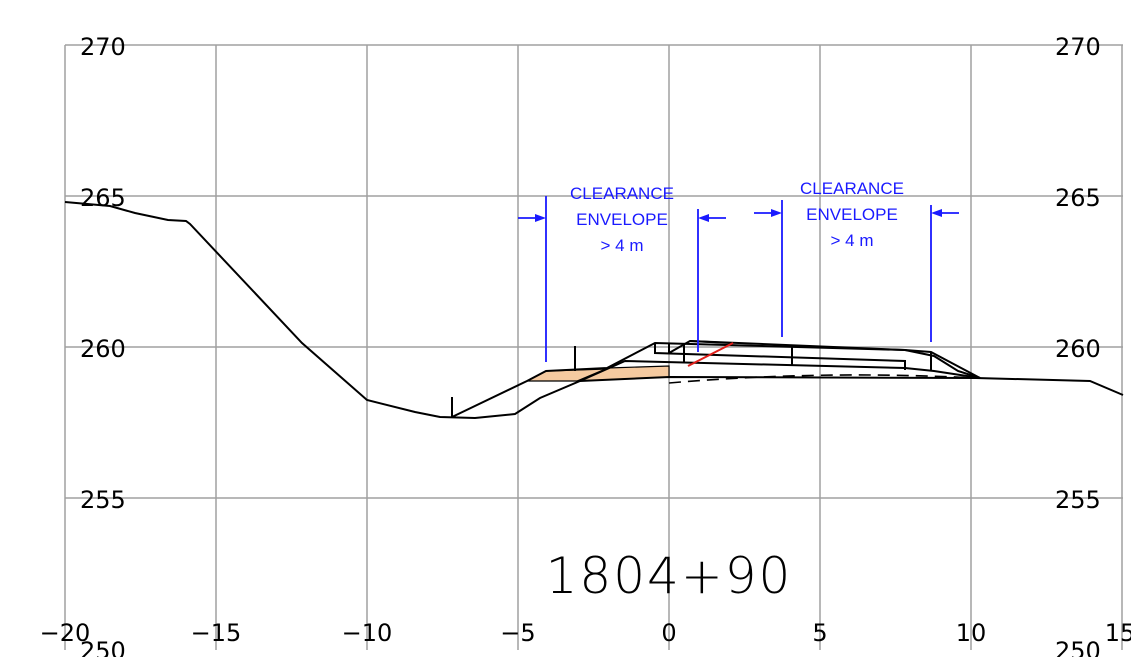  I want to click on x-tick-label: −15, so click(216, 633).